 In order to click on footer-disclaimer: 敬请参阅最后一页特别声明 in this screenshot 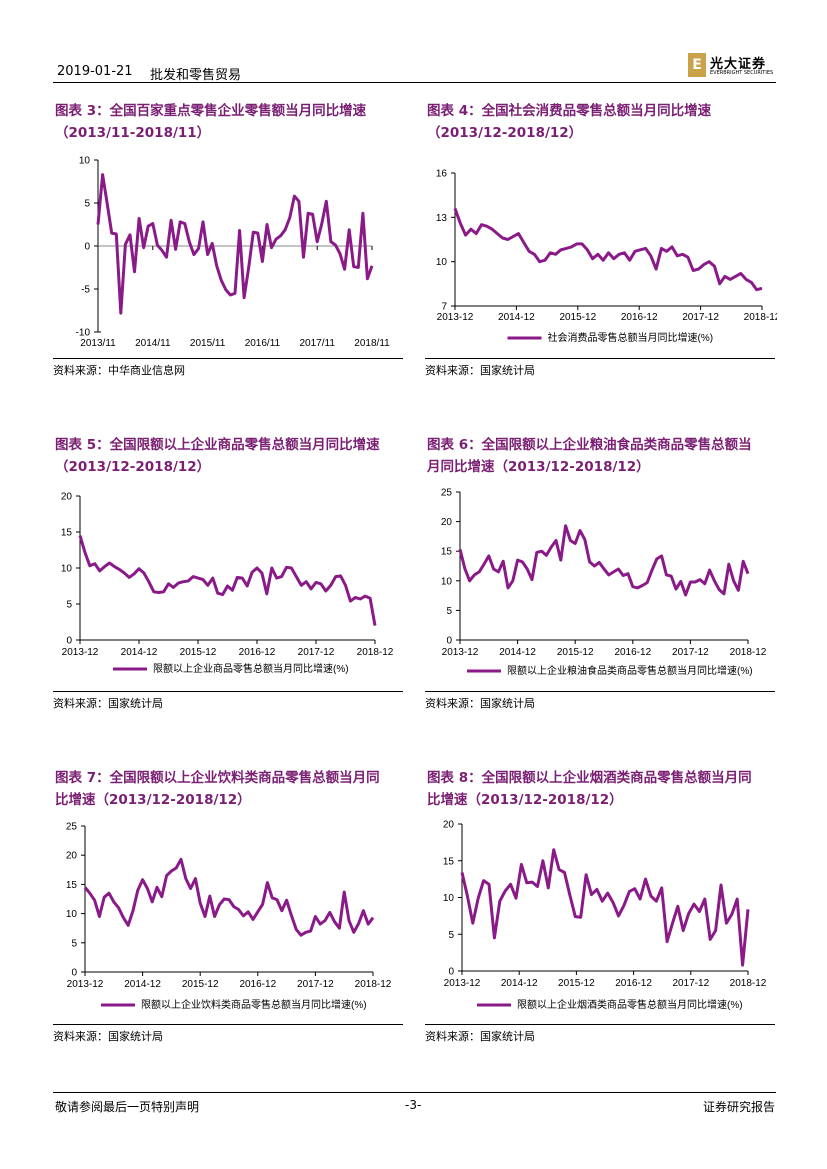, I will do `click(127, 1107)`.